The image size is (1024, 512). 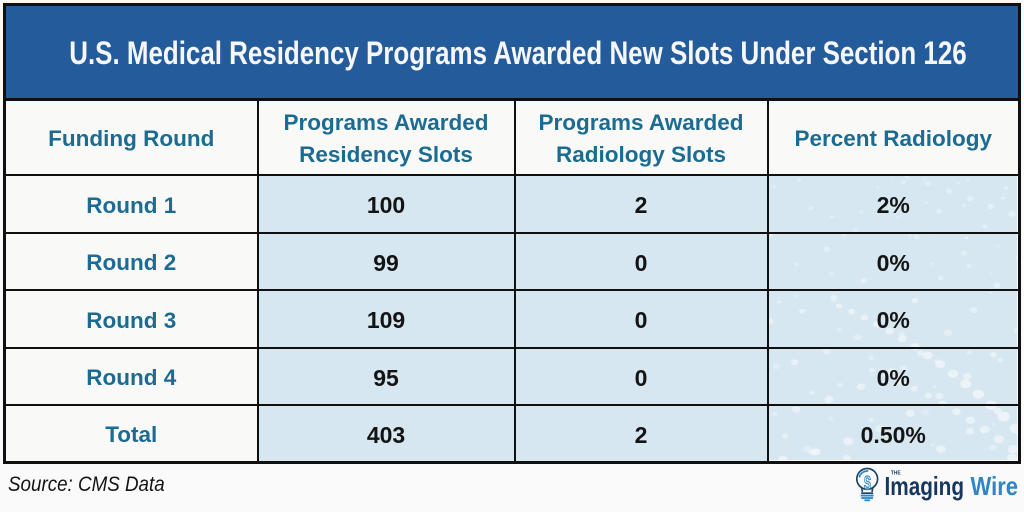 What do you see at coordinates (995, 486) in the screenshot?
I see `svg-text: Wire` at bounding box center [995, 486].